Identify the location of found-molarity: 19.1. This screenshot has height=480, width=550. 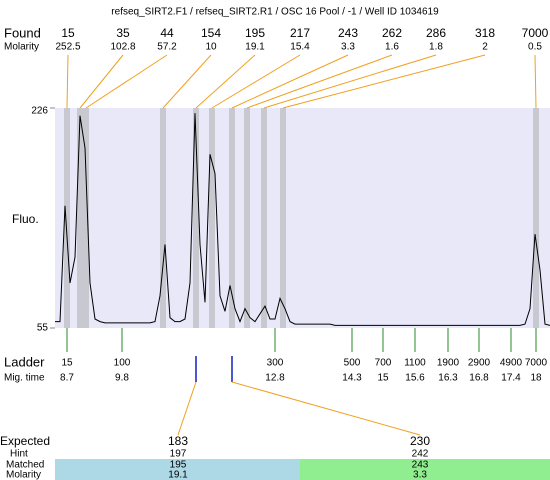
(255, 47).